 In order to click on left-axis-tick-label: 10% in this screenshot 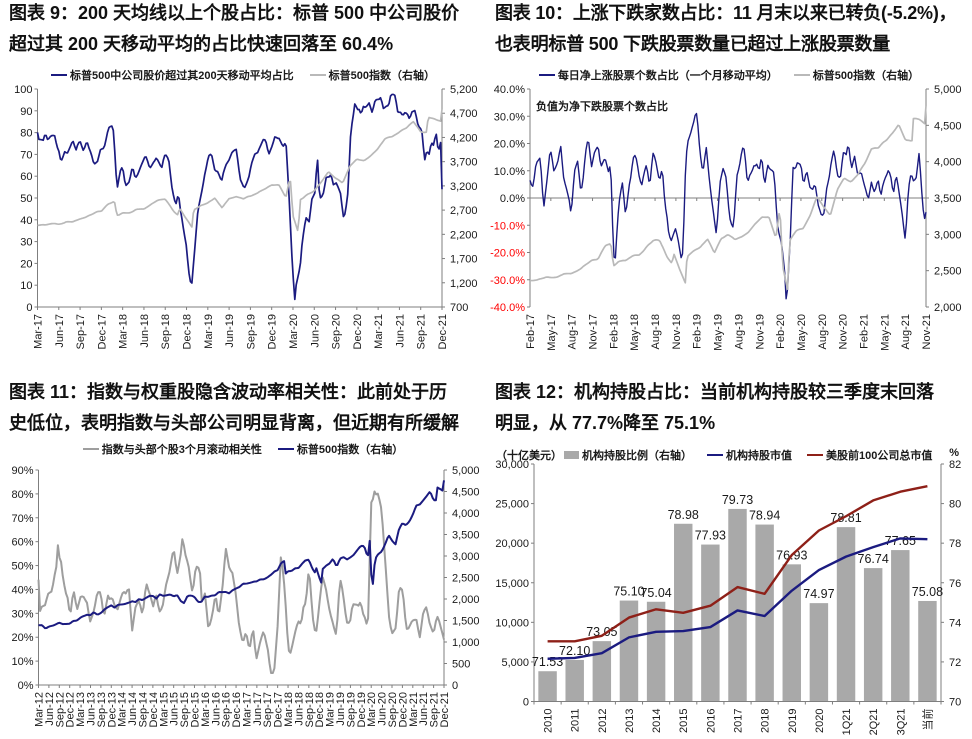, I will do `click(22, 662)`.